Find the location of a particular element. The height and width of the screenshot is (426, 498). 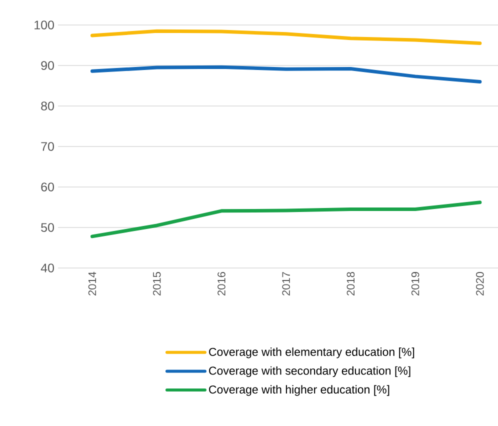

y-tick-label: 60 is located at coordinates (47, 187).